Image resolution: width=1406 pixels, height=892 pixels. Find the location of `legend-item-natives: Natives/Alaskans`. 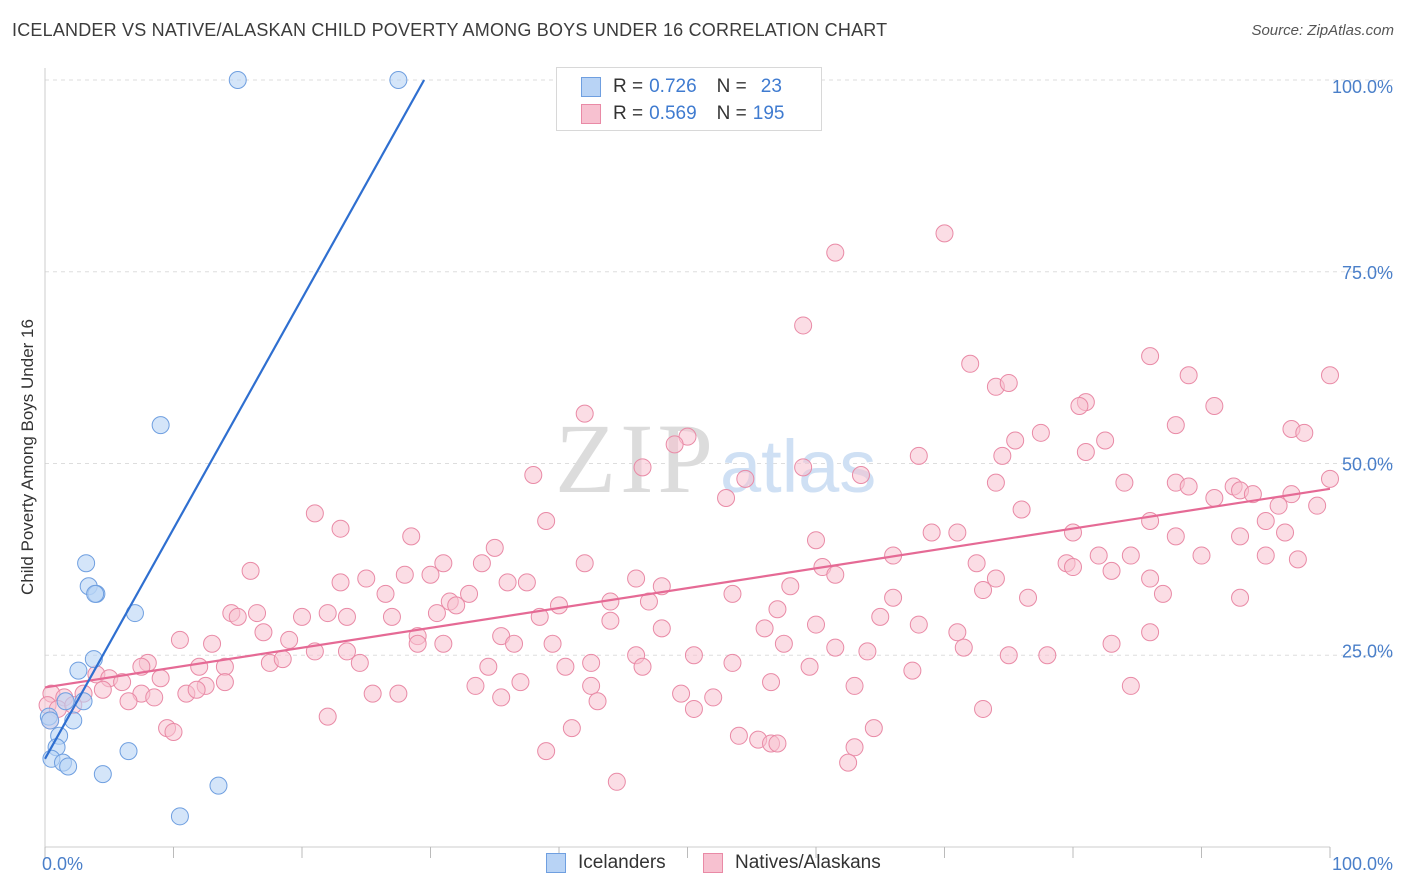

legend-item-natives: Natives/Alaskans is located at coordinates (792, 863).